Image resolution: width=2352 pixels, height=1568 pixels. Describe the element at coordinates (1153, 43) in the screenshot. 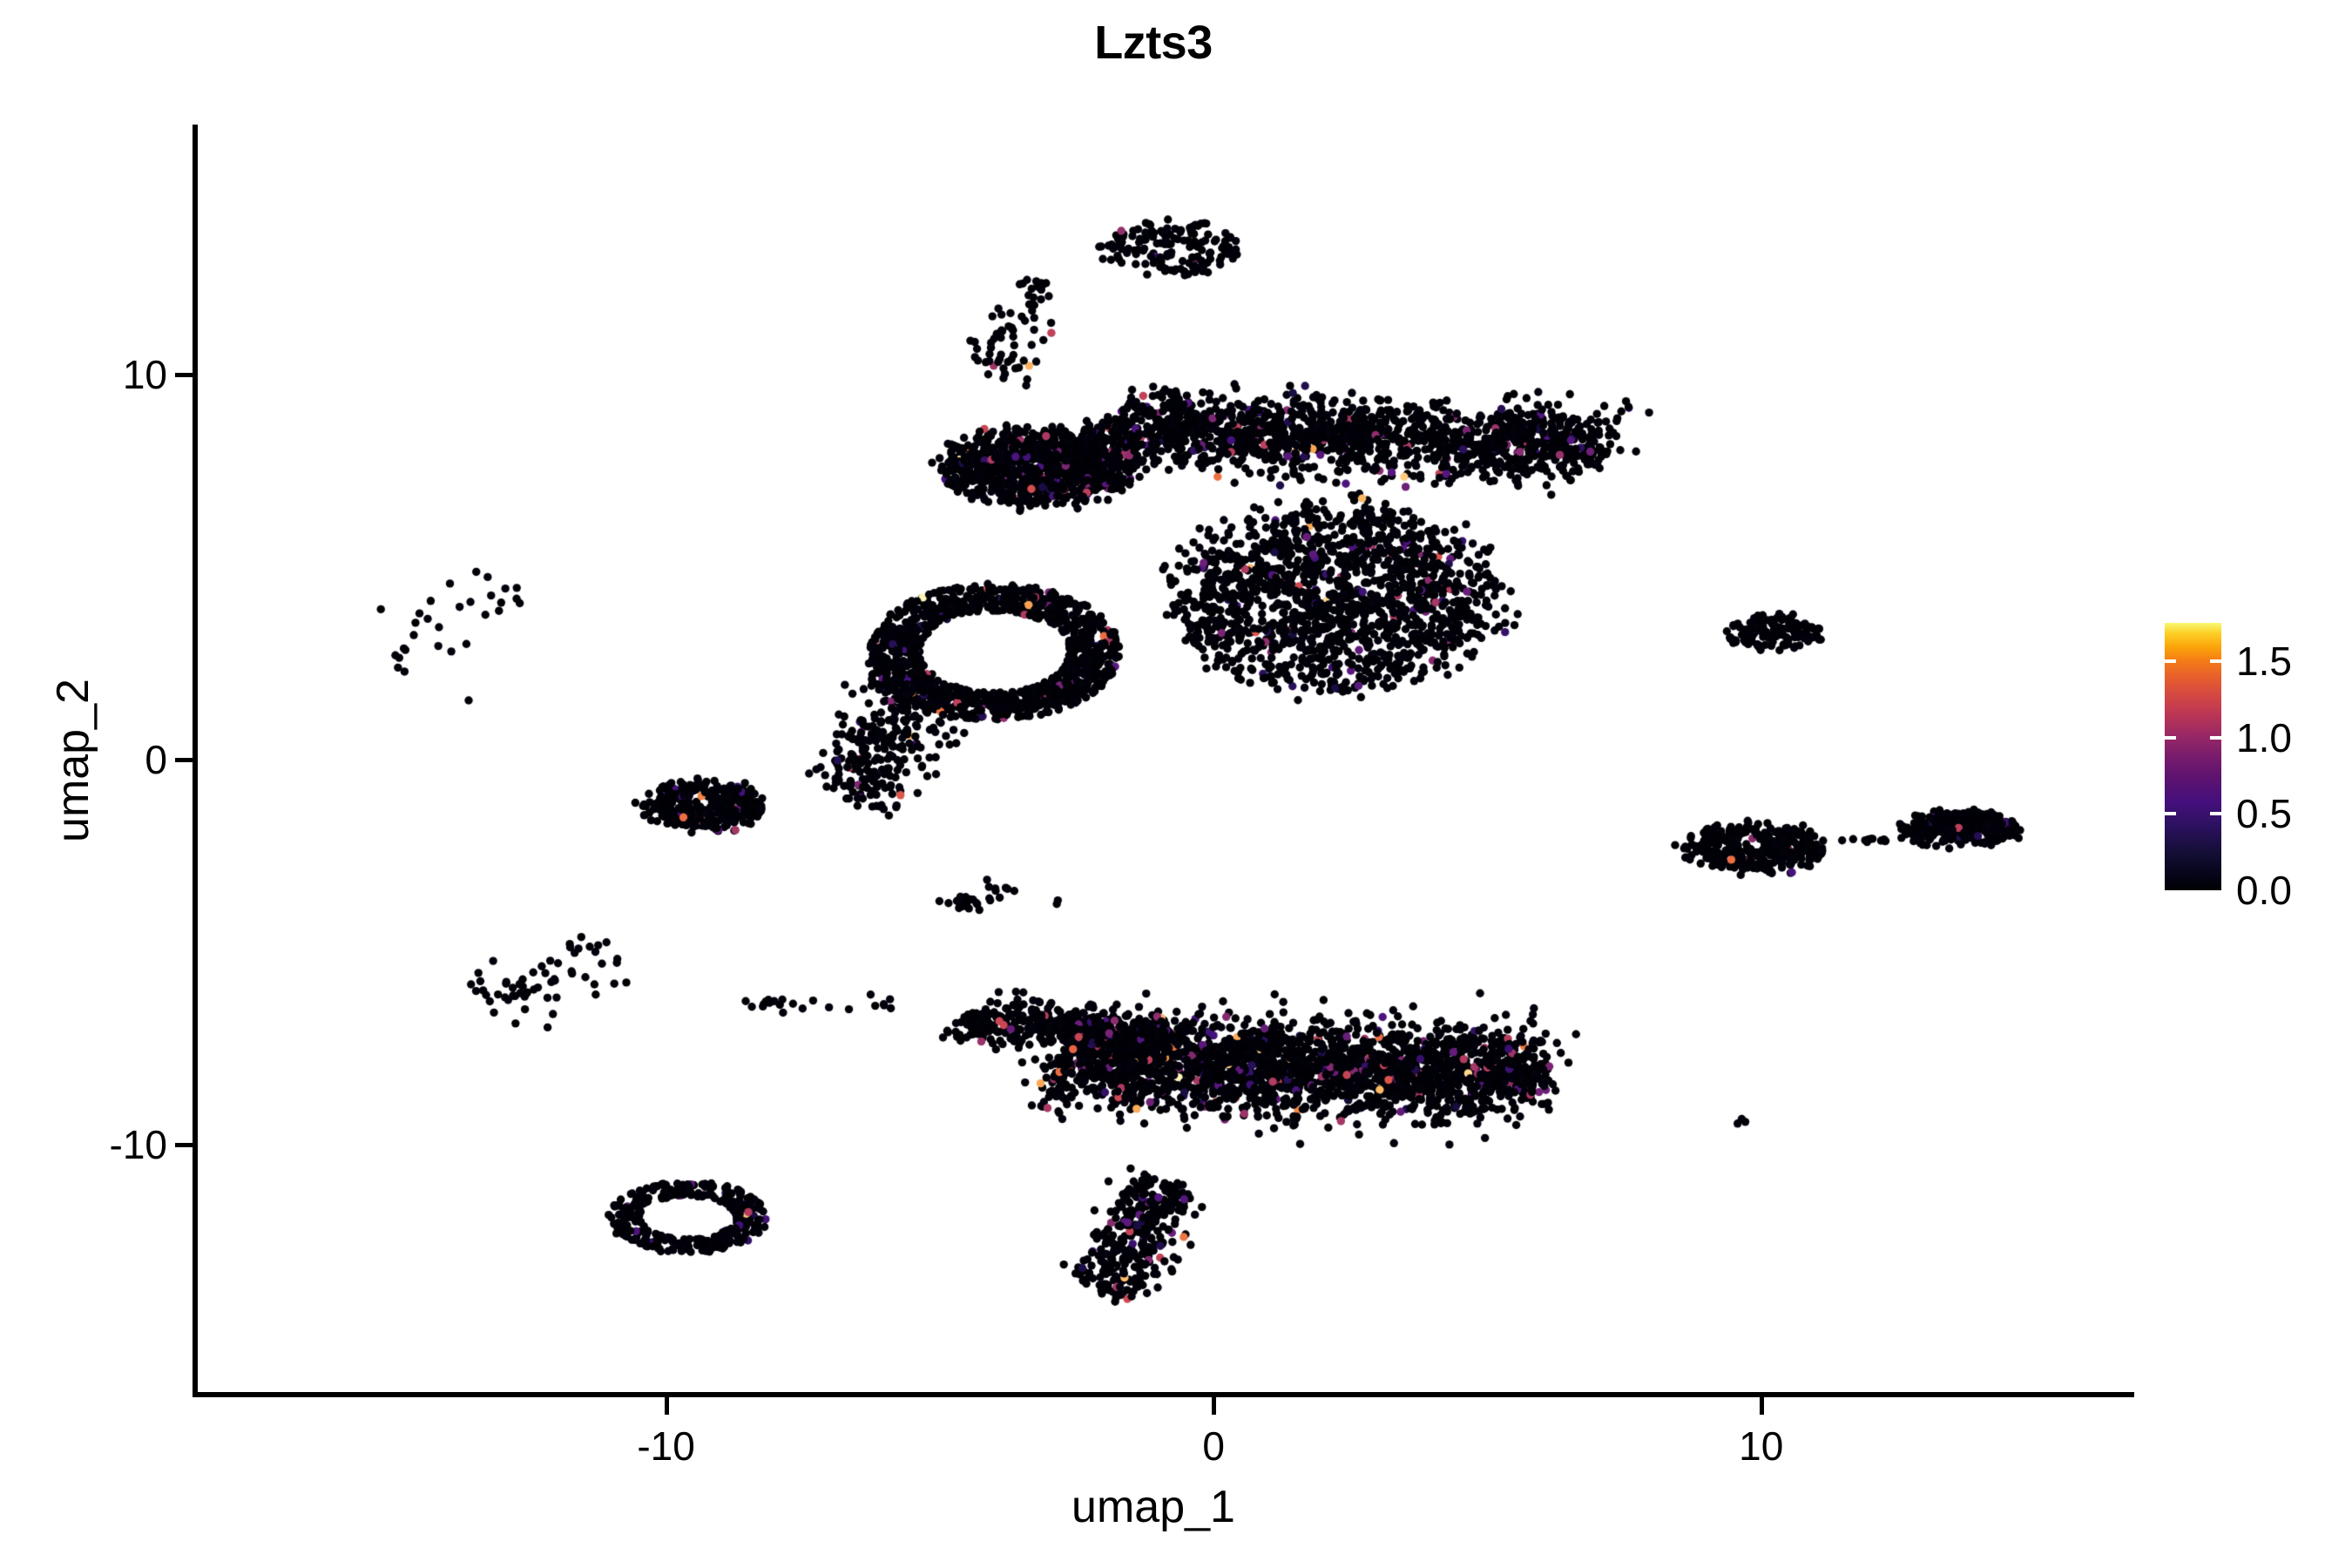

I see `page-title: Lzts3` at that location.